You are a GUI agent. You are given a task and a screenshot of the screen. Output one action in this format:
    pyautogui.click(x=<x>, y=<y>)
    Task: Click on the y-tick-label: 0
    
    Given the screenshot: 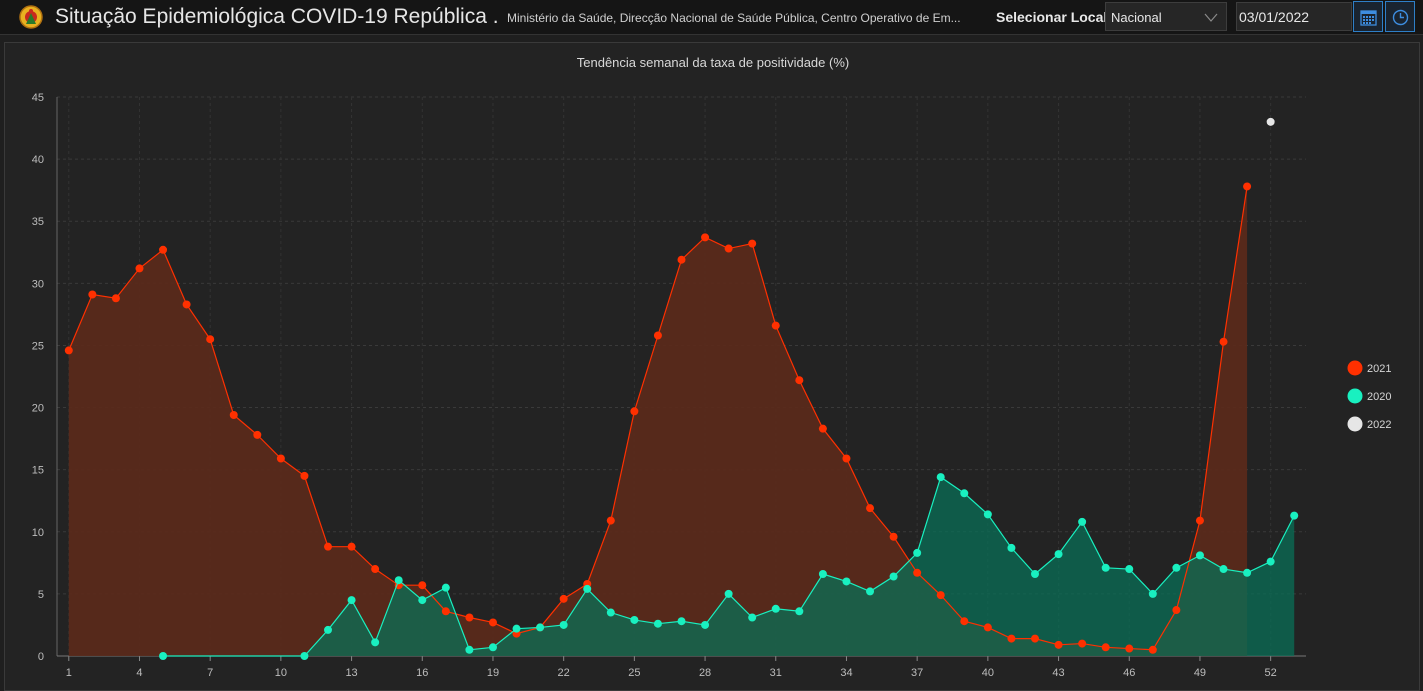 What is the action you would take?
    pyautogui.click(x=41, y=657)
    